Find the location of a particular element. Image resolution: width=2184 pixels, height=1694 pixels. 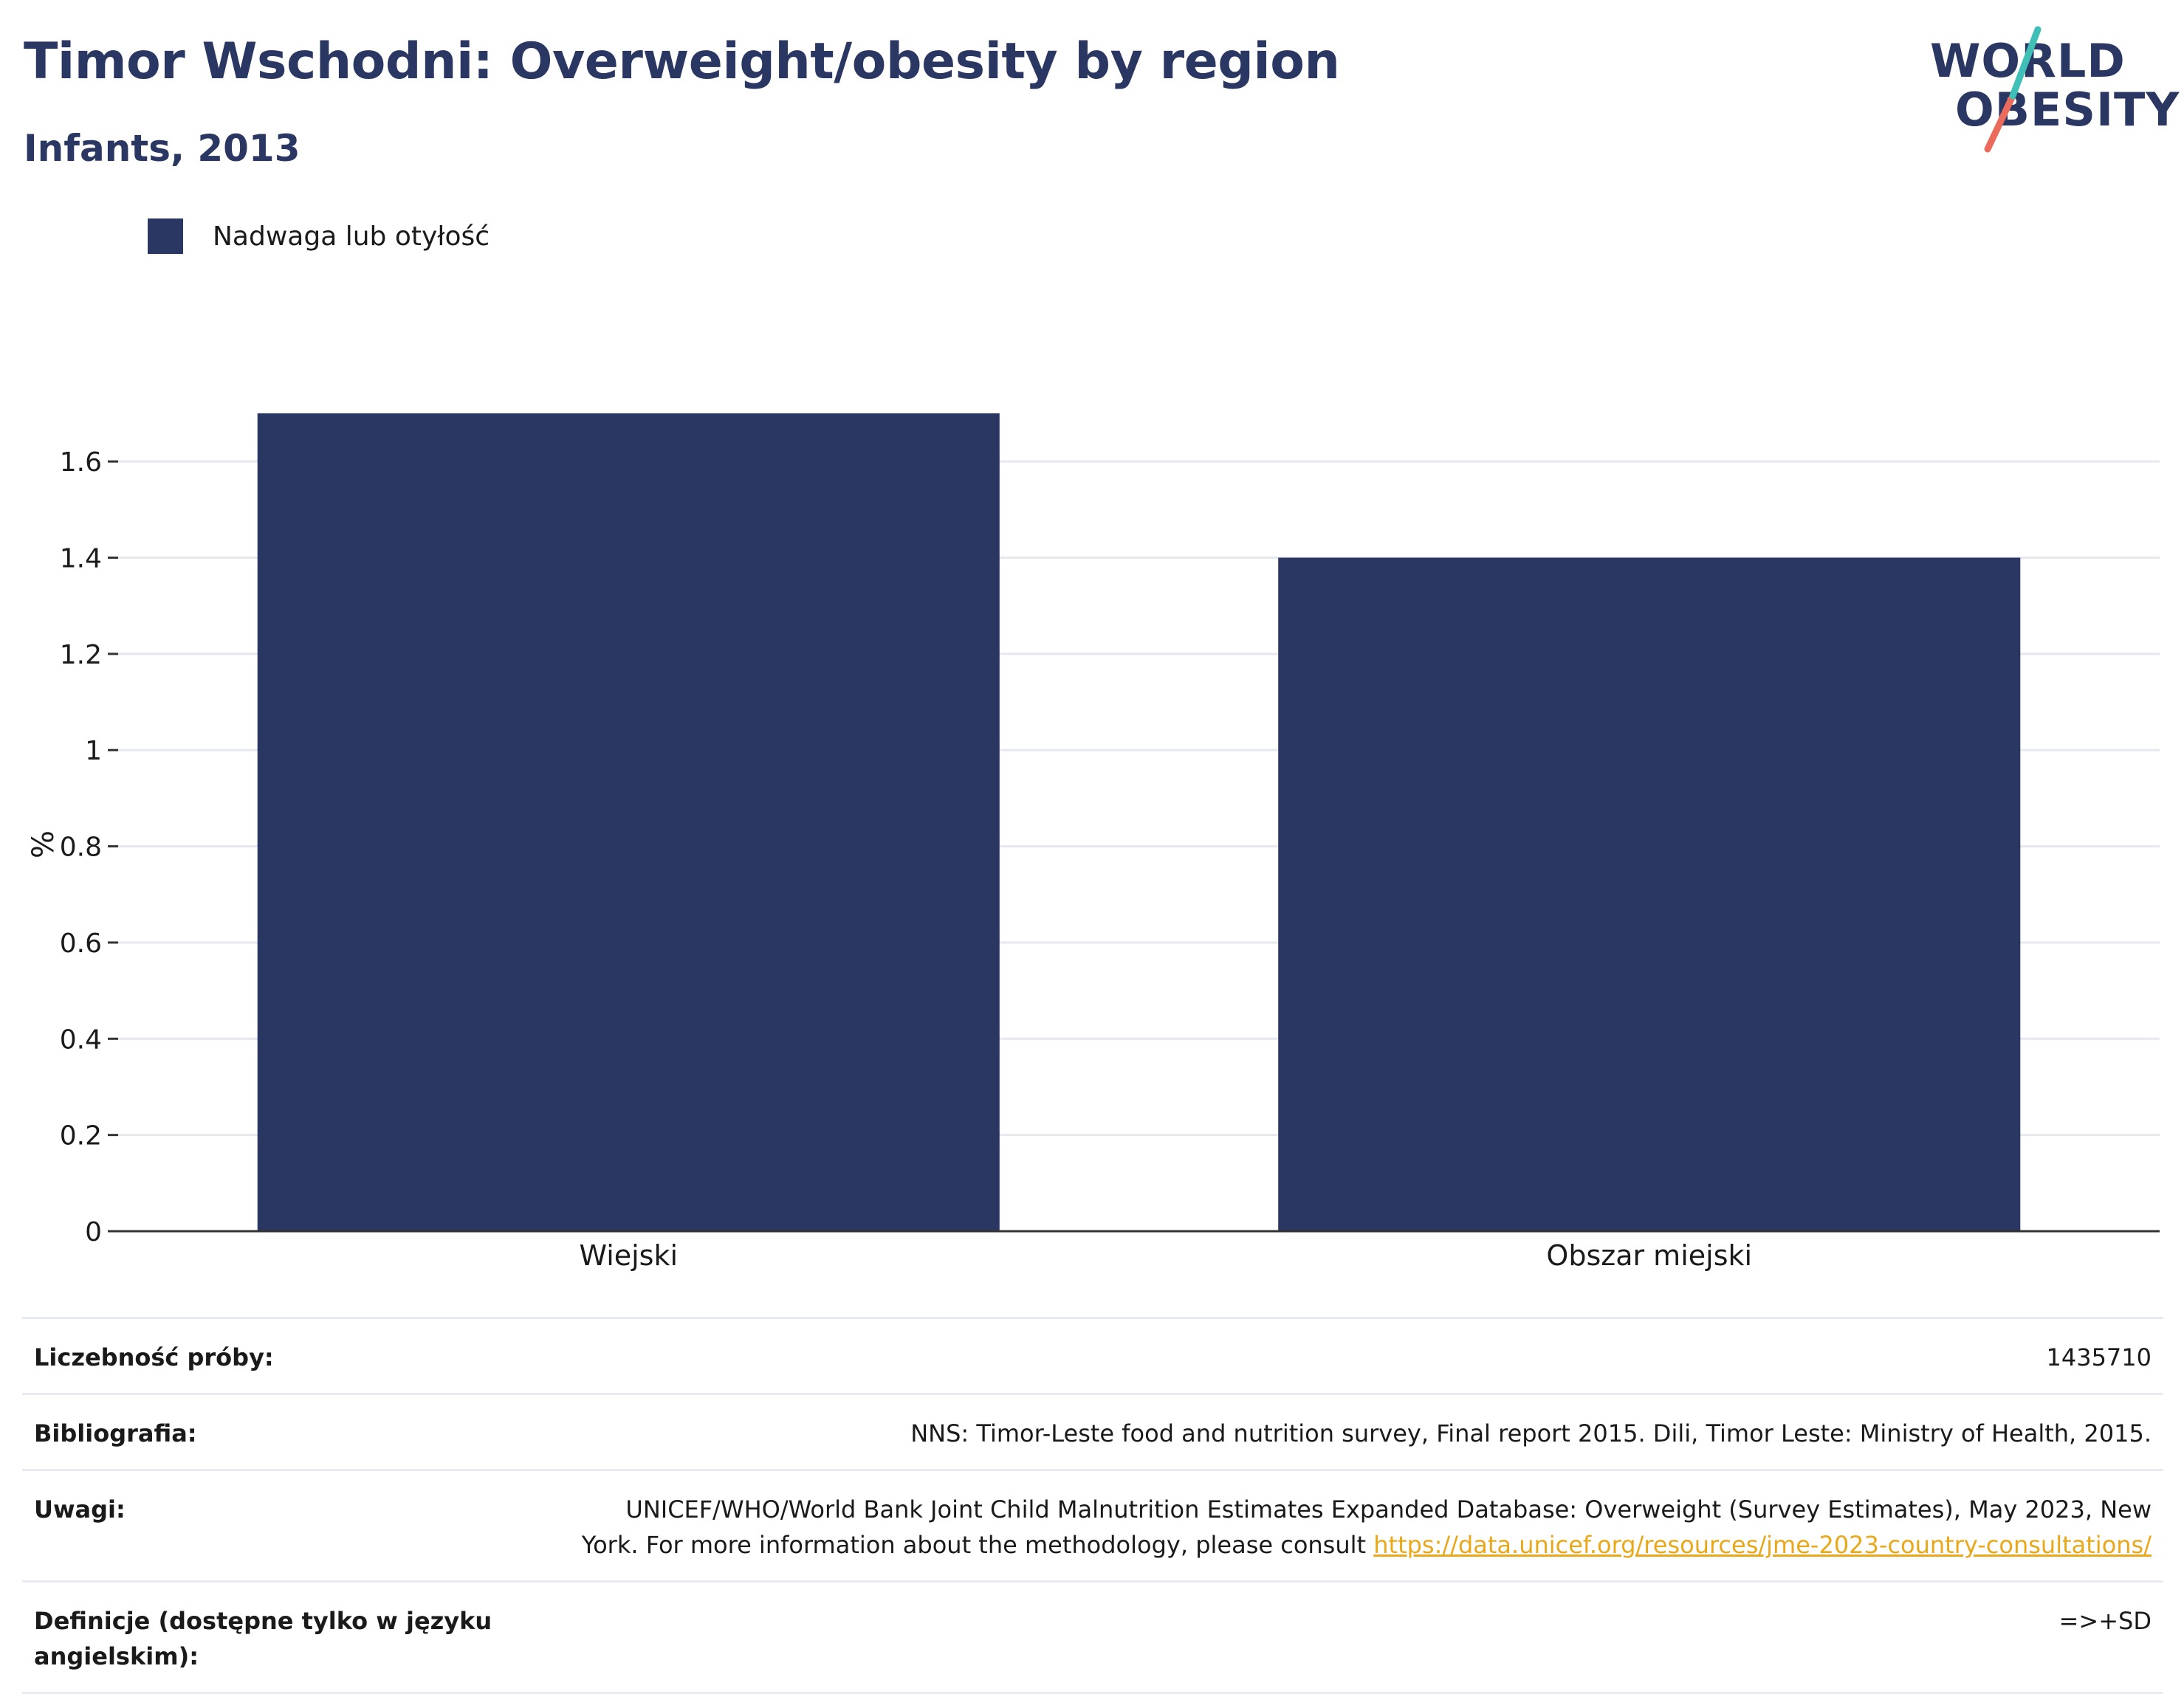

logo-line-2: OBESITY is located at coordinates (2067, 110).